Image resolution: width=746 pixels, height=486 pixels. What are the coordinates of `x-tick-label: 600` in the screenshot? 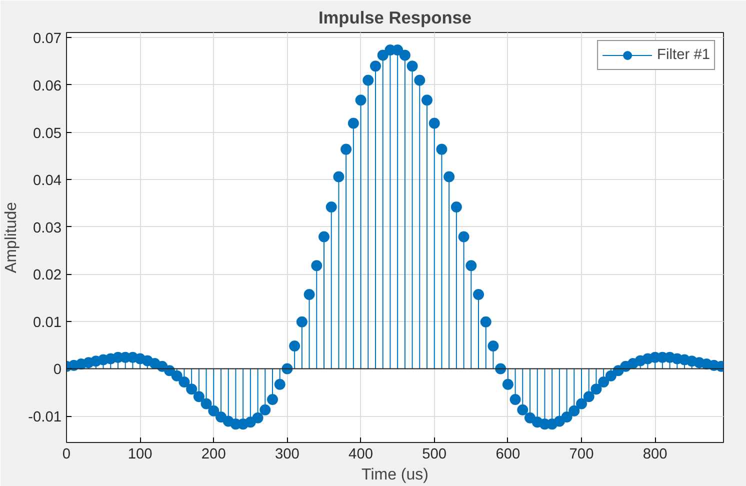 It's located at (508, 454).